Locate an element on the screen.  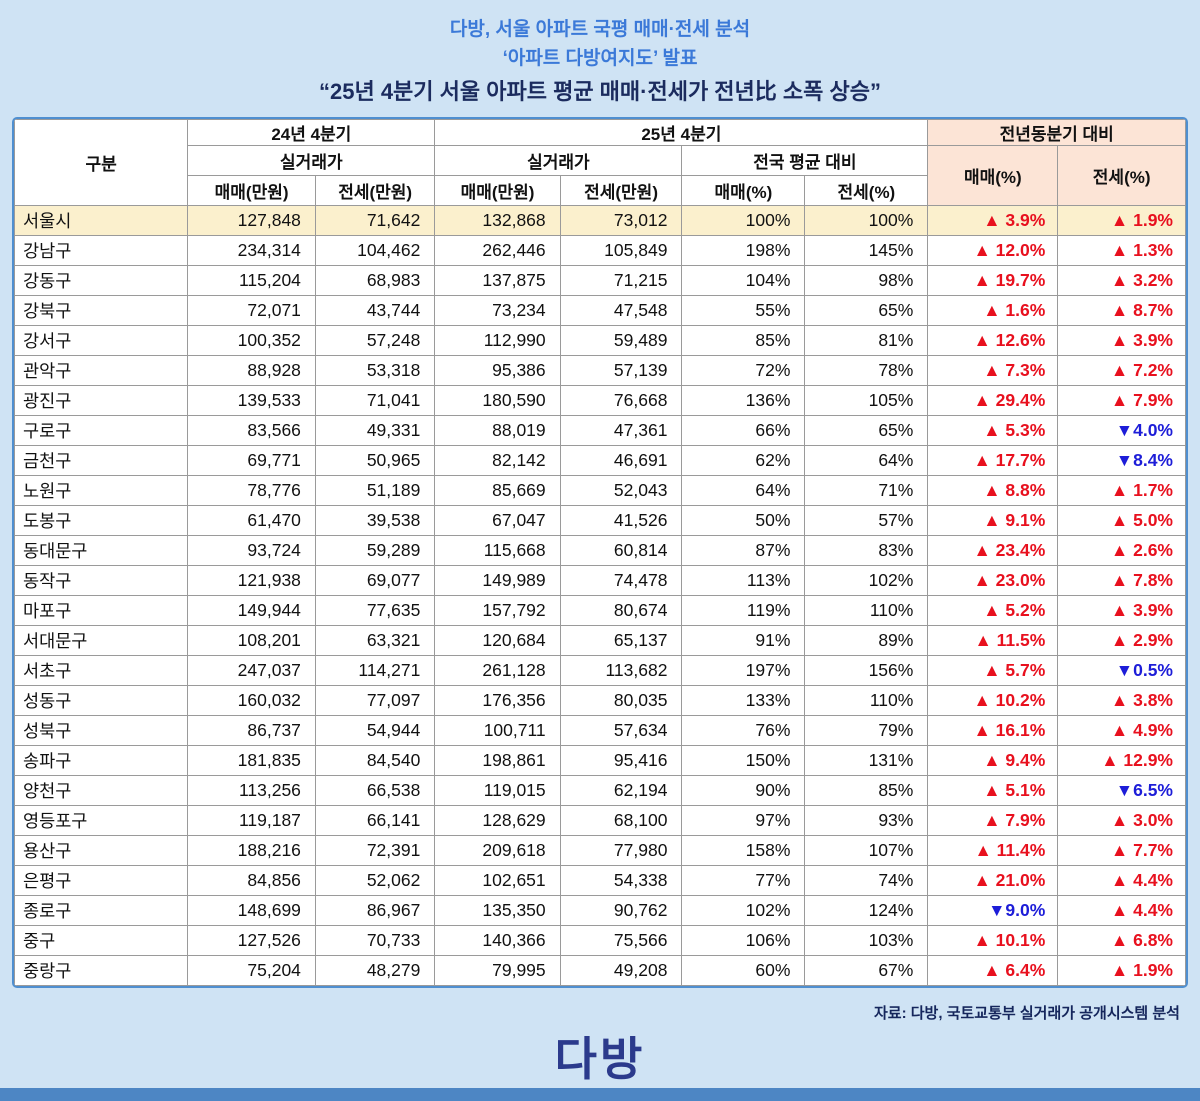
value-cell: 112,990 is located at coordinates (497, 340).